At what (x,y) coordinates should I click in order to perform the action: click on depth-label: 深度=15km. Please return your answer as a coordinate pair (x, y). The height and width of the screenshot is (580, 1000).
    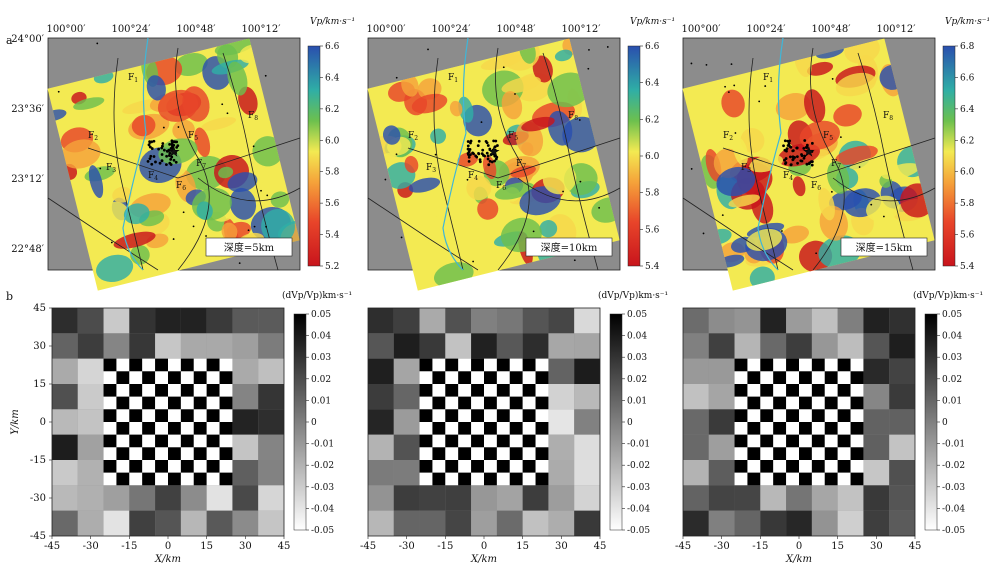
    Looking at the image, I should click on (884, 247).